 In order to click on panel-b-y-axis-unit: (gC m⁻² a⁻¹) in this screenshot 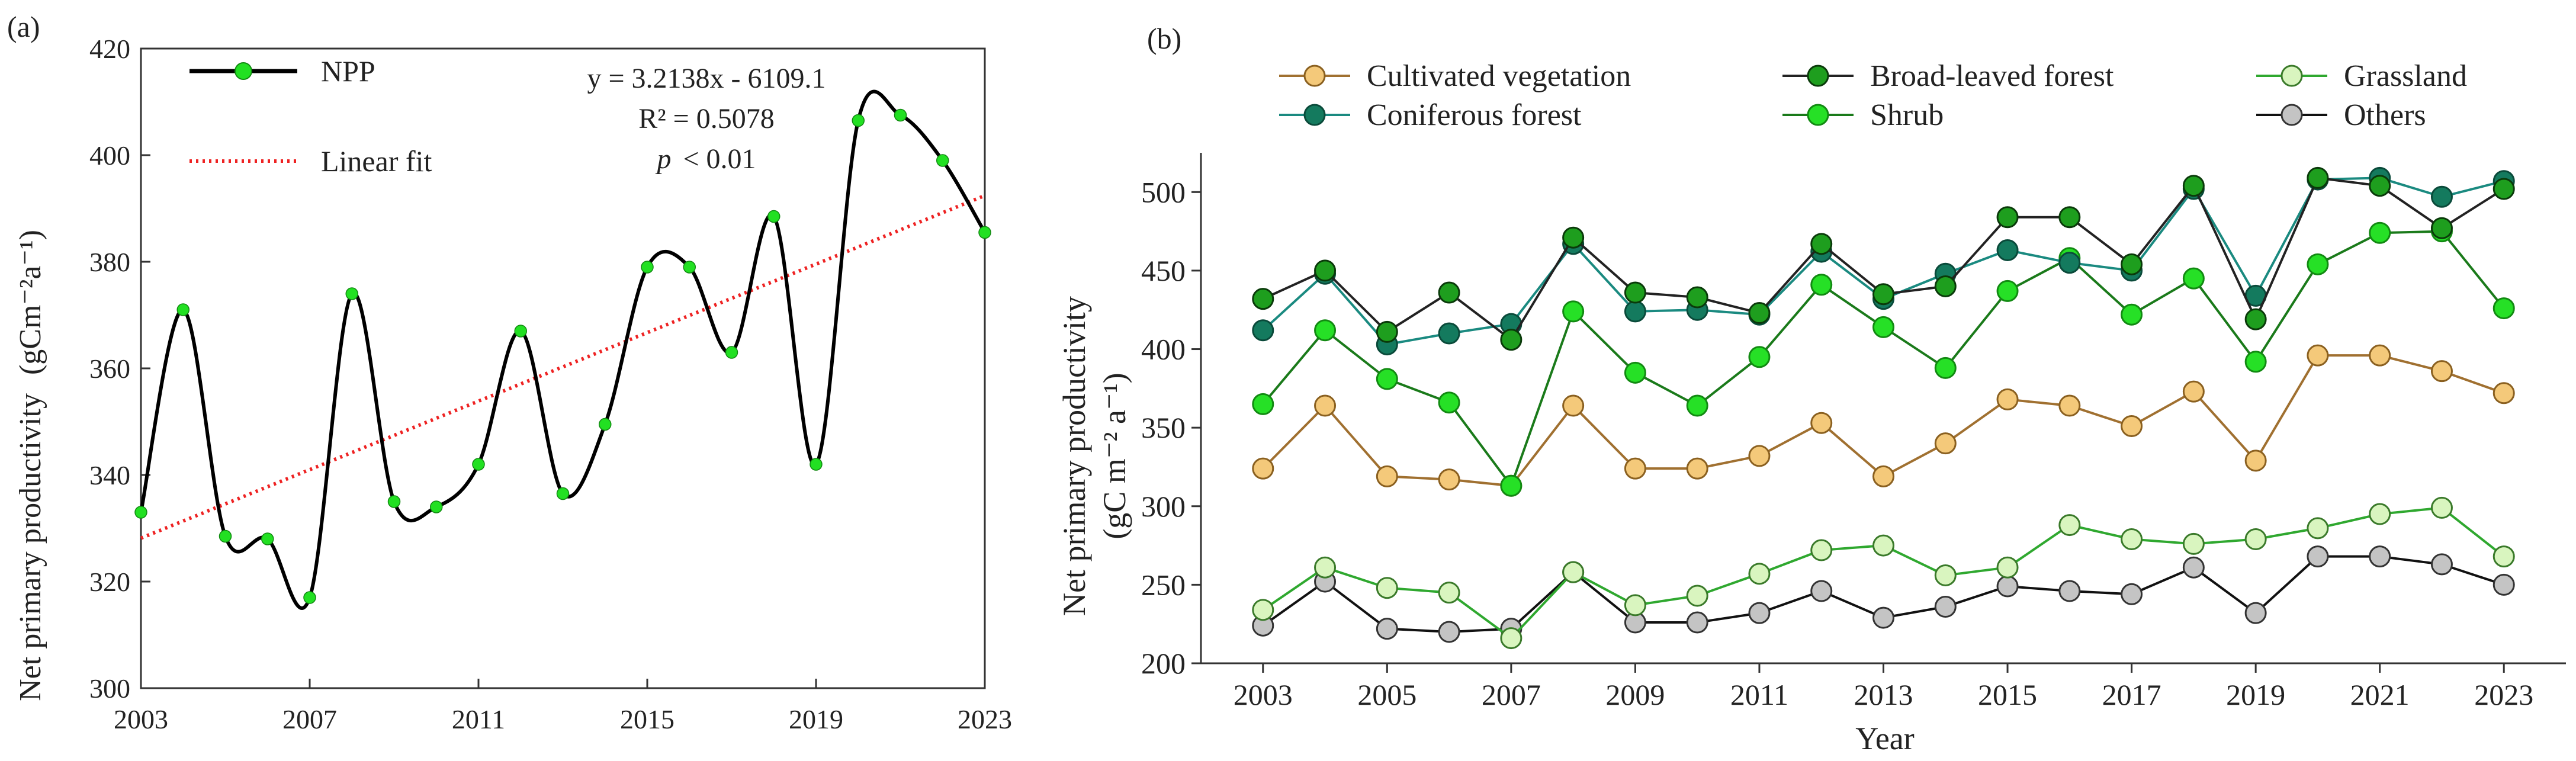, I will do `click(1114, 456)`.